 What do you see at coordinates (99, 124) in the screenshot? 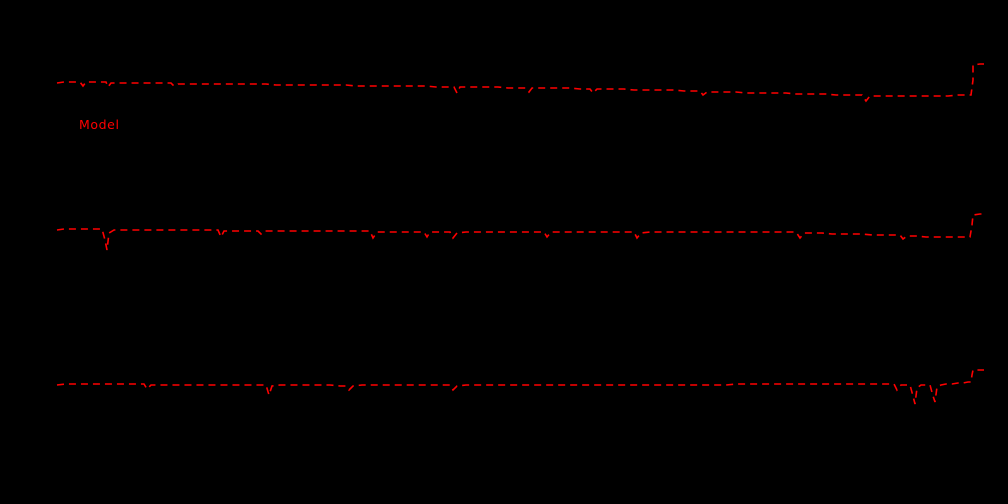
I see `model-label: Model` at bounding box center [99, 124].